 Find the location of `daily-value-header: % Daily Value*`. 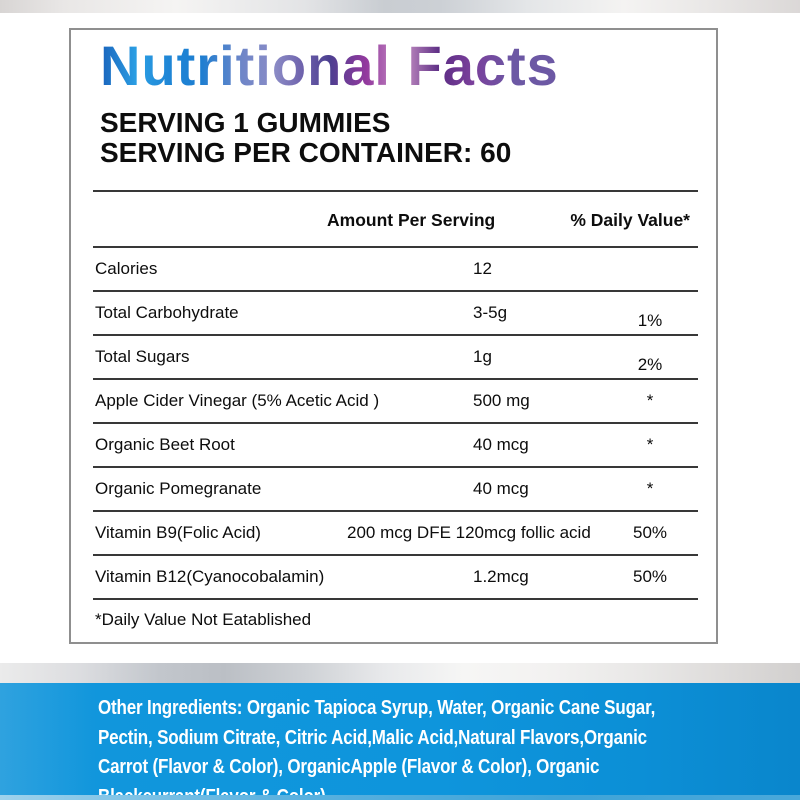

daily-value-header: % Daily Value* is located at coordinates (630, 220).